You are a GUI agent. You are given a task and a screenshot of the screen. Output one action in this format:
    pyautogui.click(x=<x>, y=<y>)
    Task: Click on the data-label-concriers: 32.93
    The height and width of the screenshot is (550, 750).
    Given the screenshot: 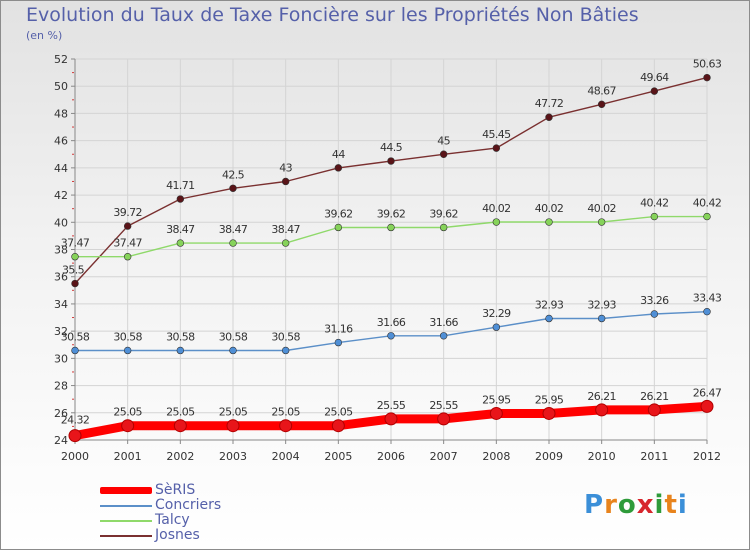 What is the action you would take?
    pyautogui.click(x=549, y=304)
    